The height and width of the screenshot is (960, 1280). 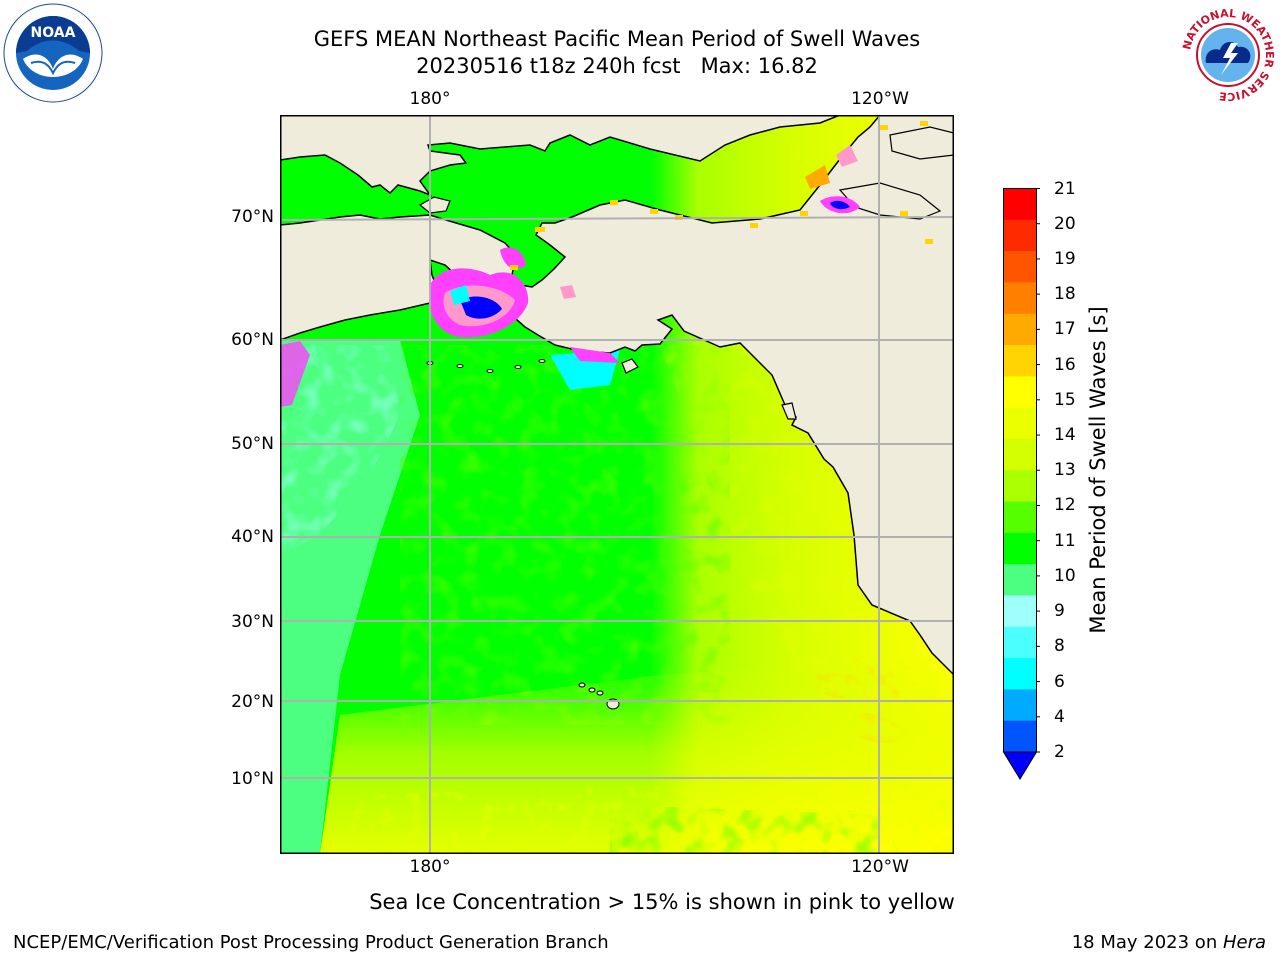 I want to click on lat-label-70n: 70°N, so click(x=252, y=217).